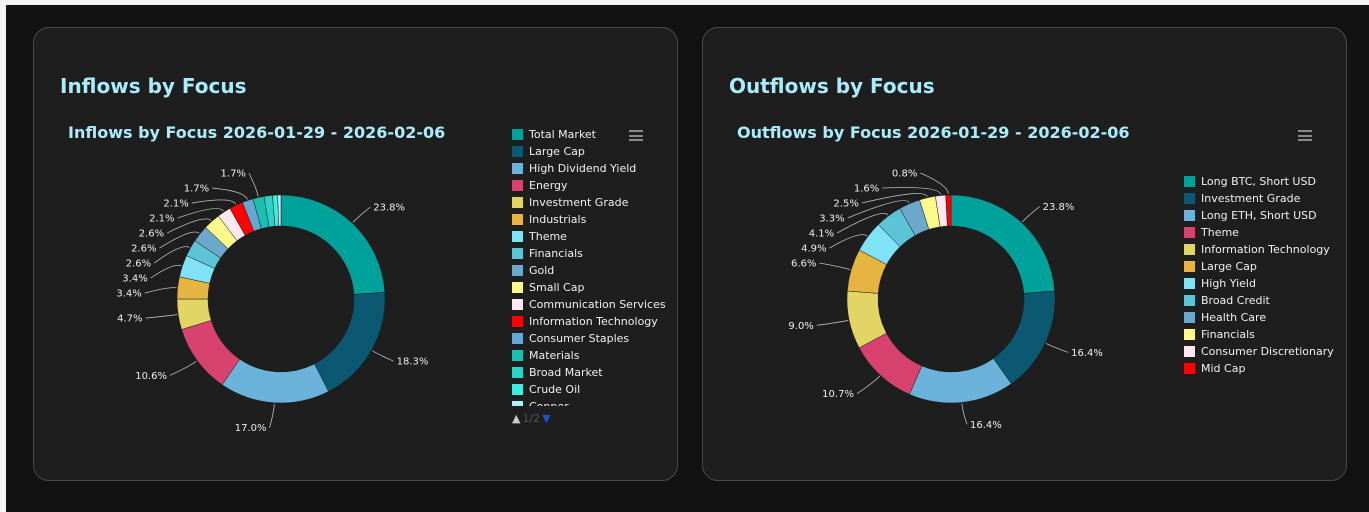 The height and width of the screenshot is (512, 1369). What do you see at coordinates (196, 189) in the screenshot?
I see `data-label: 1.7%` at bounding box center [196, 189].